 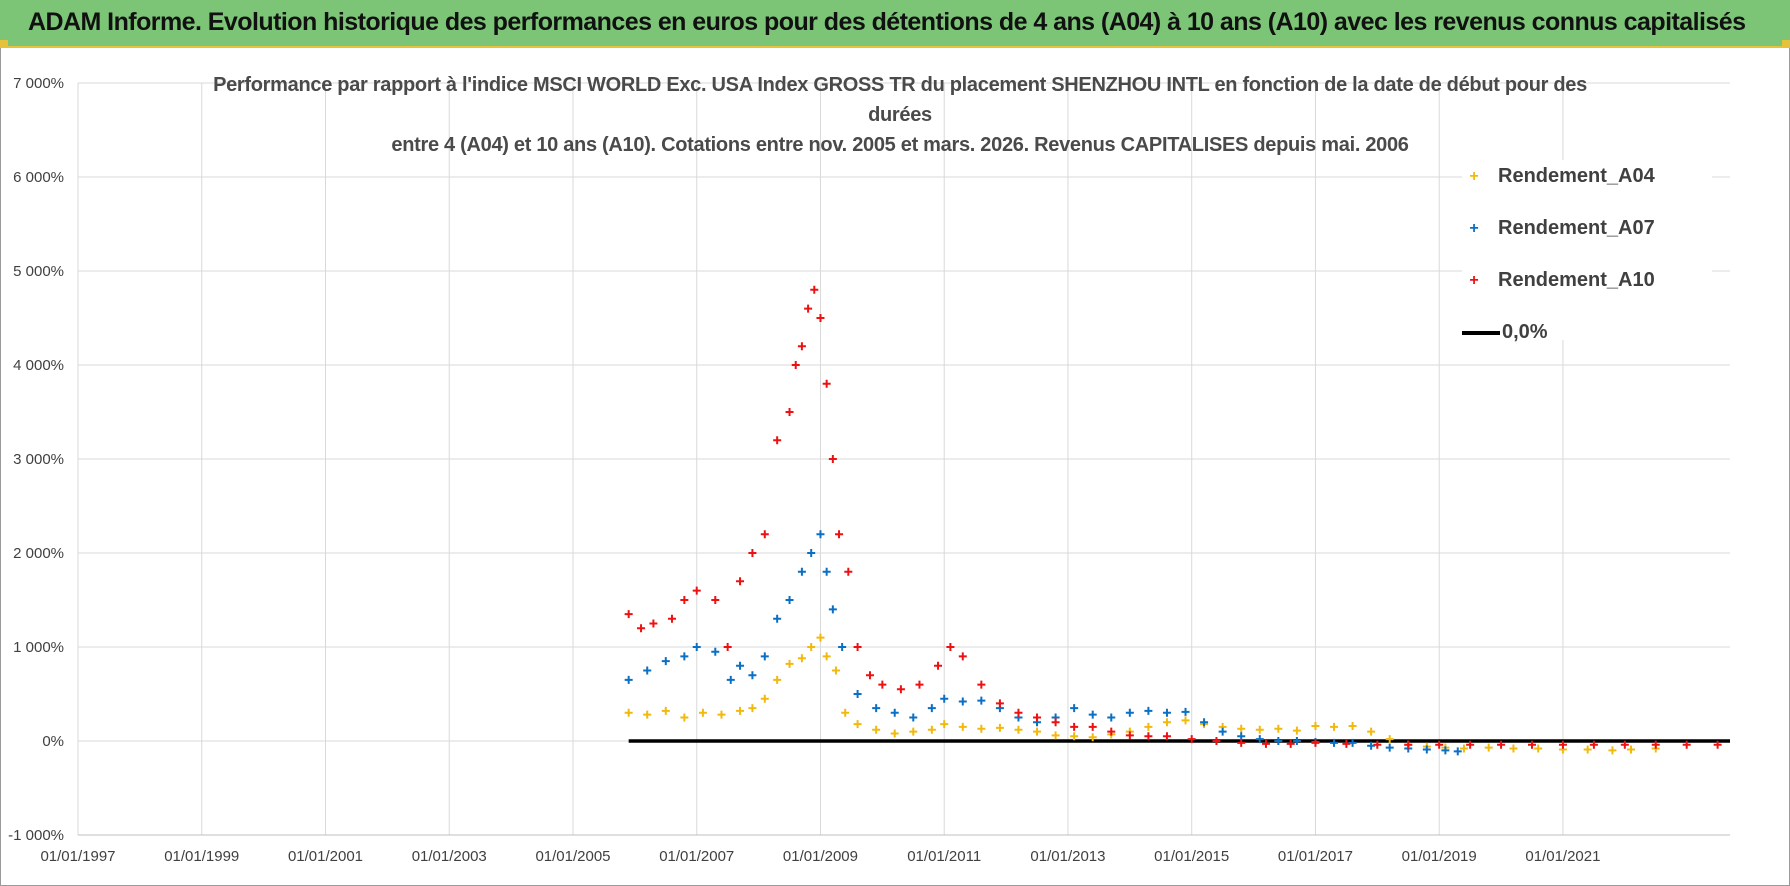 What do you see at coordinates (696, 856) in the screenshot?
I see `x-tick-label: 01/01/2007` at bounding box center [696, 856].